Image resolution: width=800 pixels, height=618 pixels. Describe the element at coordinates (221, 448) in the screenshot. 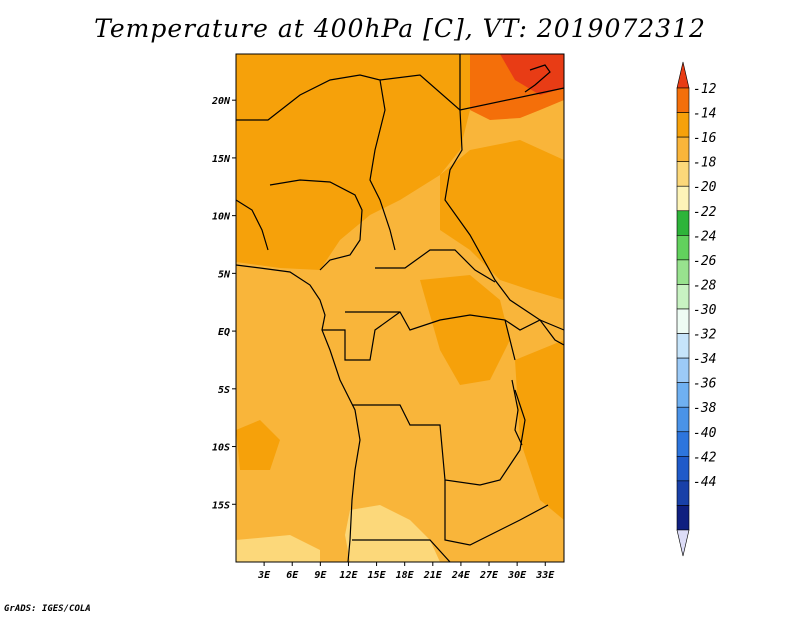

I see `lat-tick-label: 10S` at that location.